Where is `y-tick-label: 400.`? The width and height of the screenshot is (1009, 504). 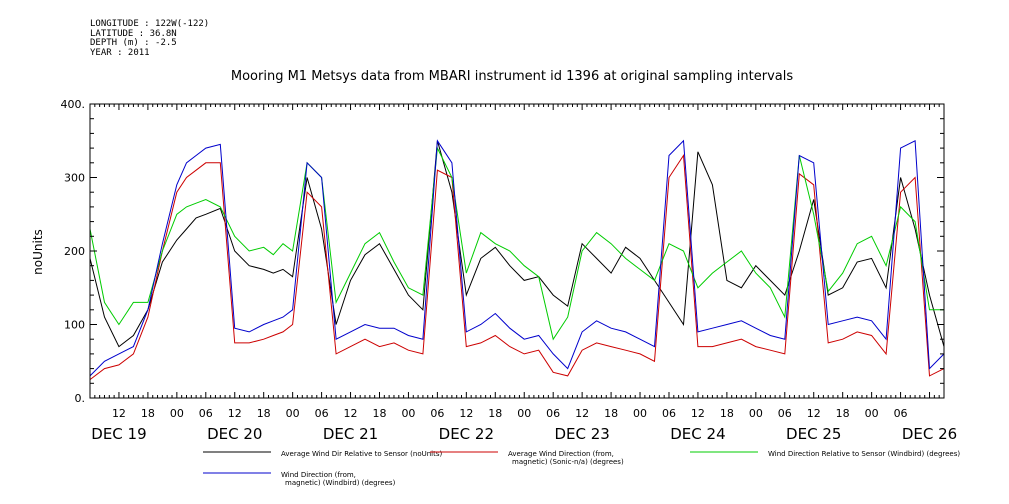 y-tick-label: 400. is located at coordinates (73, 104).